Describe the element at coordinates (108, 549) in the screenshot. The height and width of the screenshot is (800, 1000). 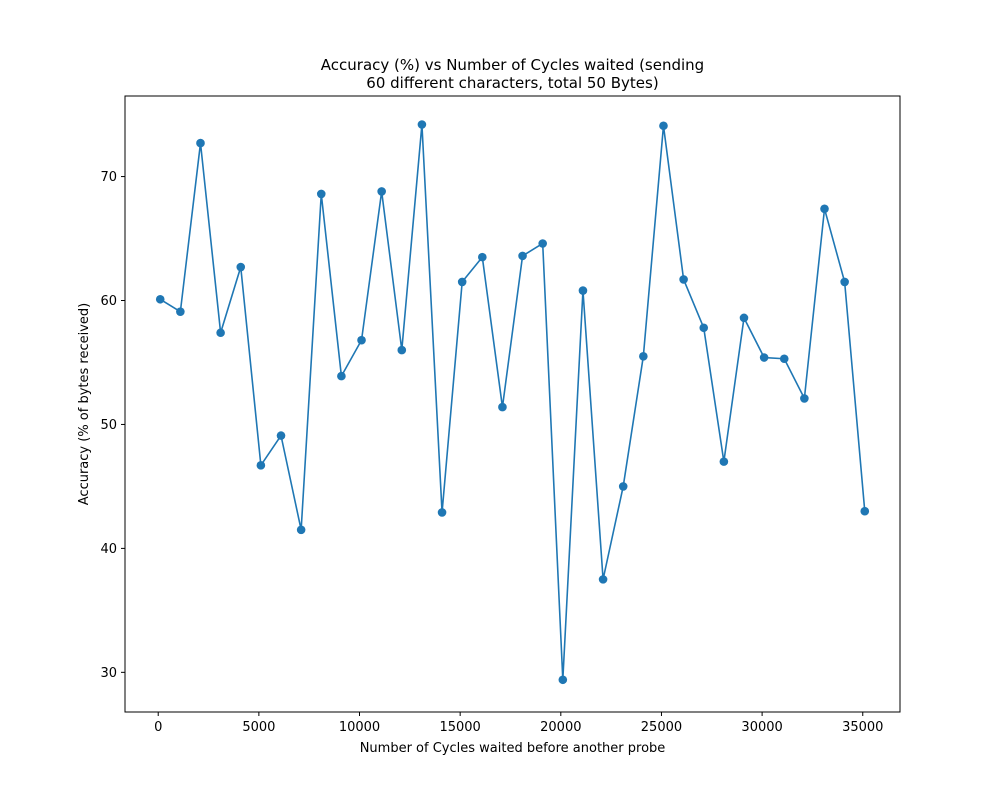
I see `y-tick-label: 40` at that location.